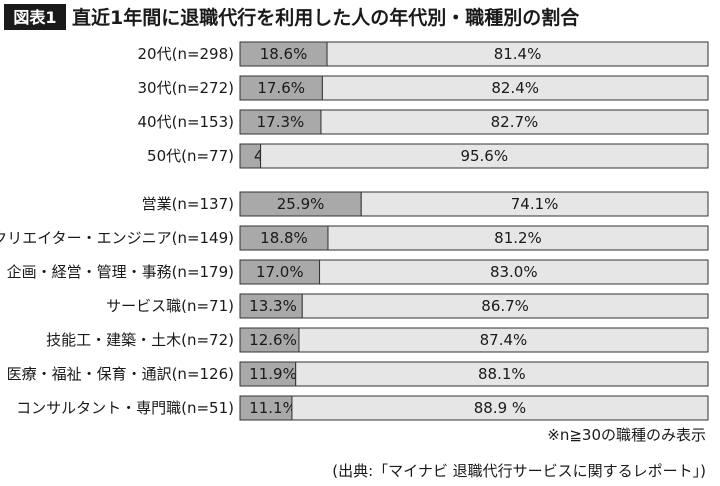 This screenshot has height=486, width=720. Describe the element at coordinates (519, 471) in the screenshot. I see `source-note: (出典:「マイナビ 退職代行サービスに関するレポート」)` at that location.